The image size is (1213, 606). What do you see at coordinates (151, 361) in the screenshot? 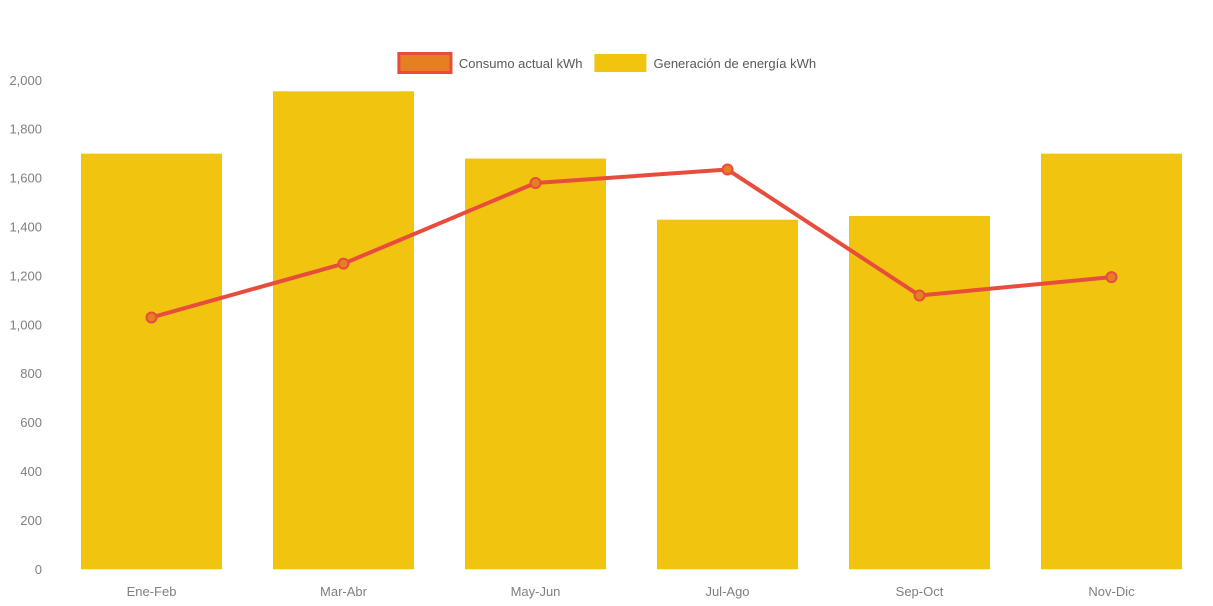
I see `bar-ene-feb` at bounding box center [151, 361].